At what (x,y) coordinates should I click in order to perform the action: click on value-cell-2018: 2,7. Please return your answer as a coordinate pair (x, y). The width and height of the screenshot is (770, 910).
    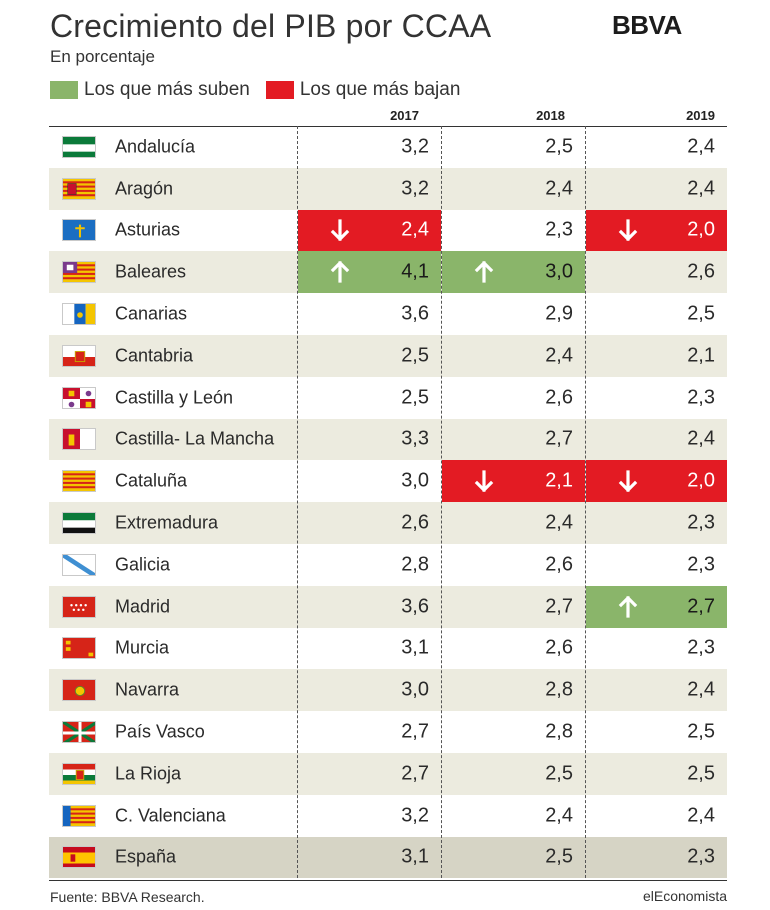
    Looking at the image, I should click on (513, 607).